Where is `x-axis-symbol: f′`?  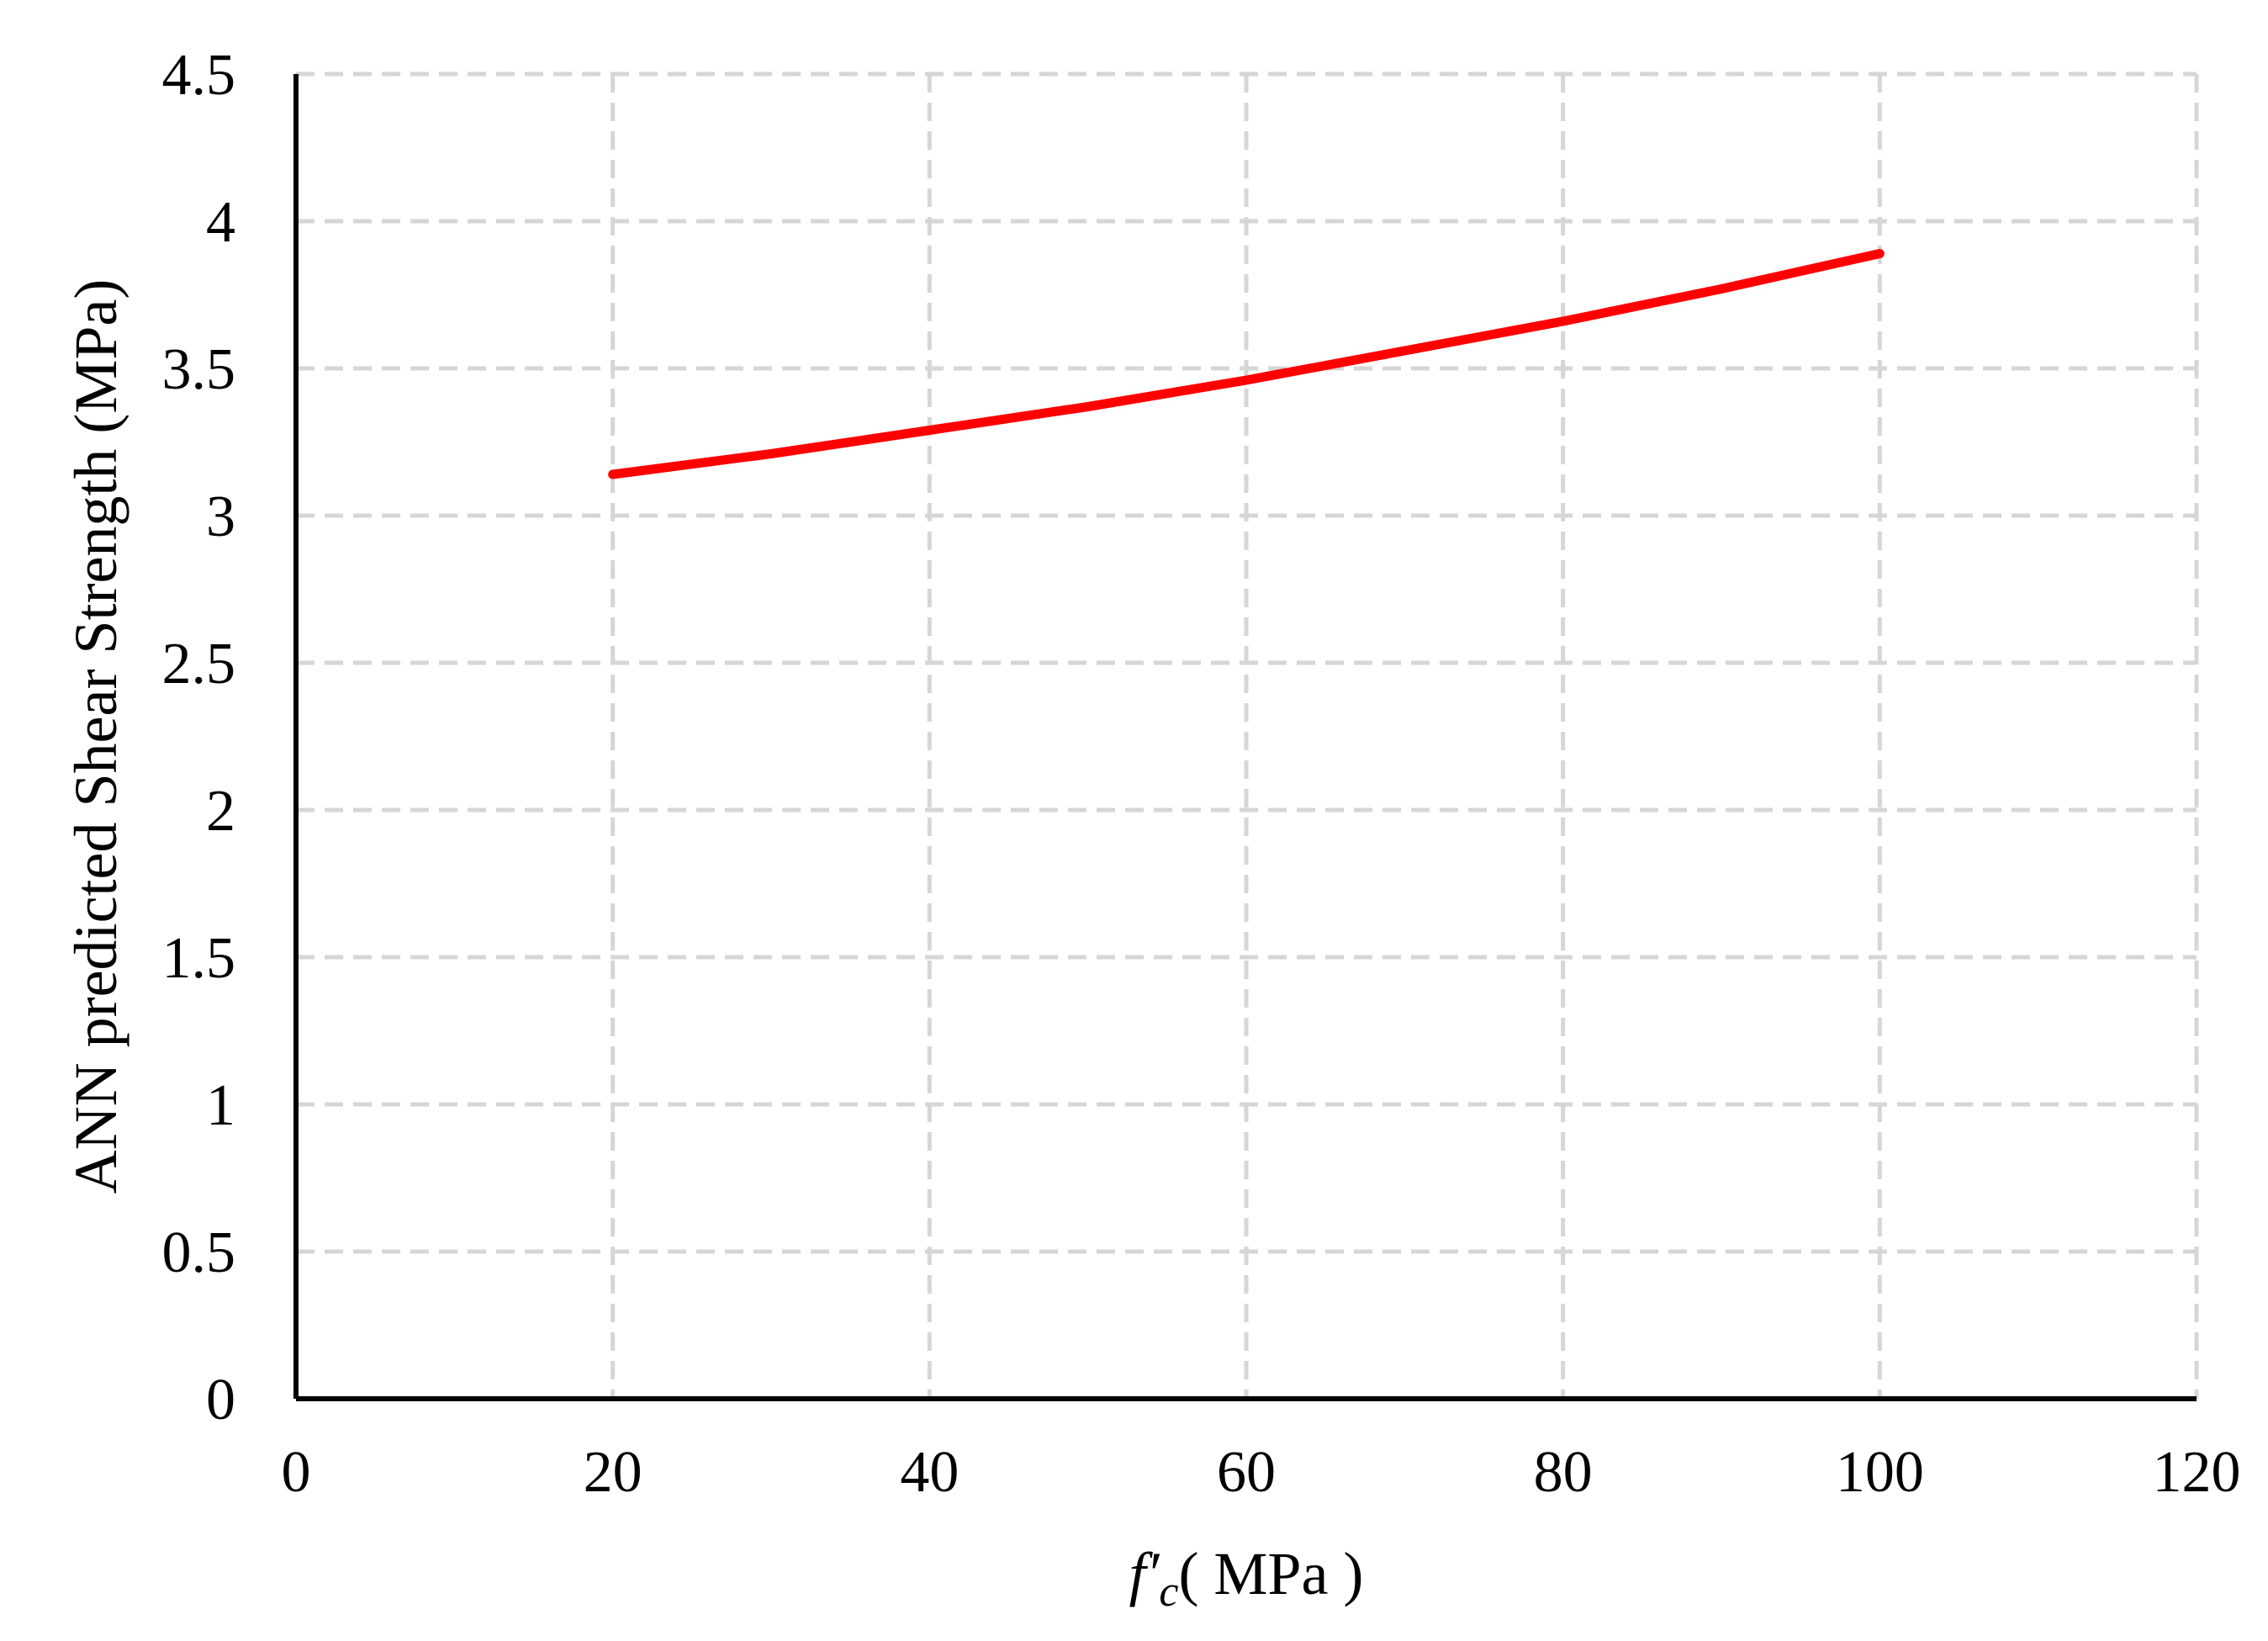 x-axis-symbol: f′ is located at coordinates (1144, 1573).